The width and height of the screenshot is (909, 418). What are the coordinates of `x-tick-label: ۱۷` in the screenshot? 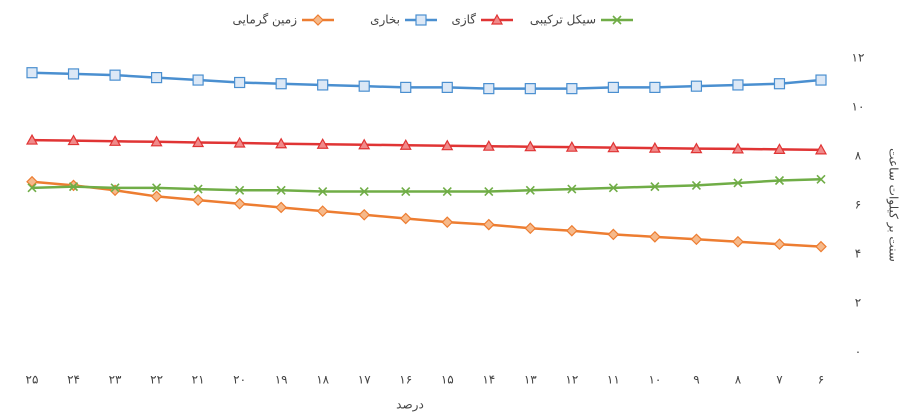 It's located at (364, 380).